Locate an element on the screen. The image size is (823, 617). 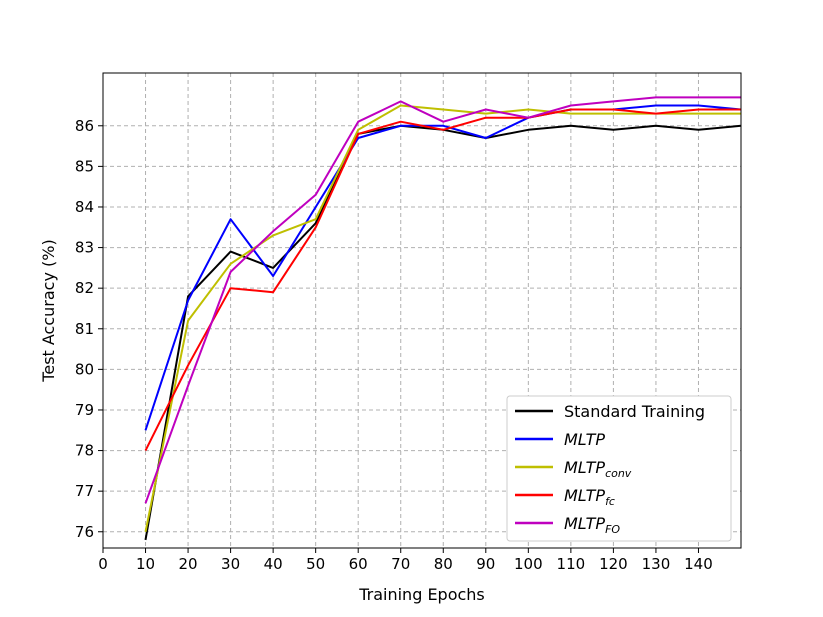
x-tick-label: 80 is located at coordinates (443, 564).